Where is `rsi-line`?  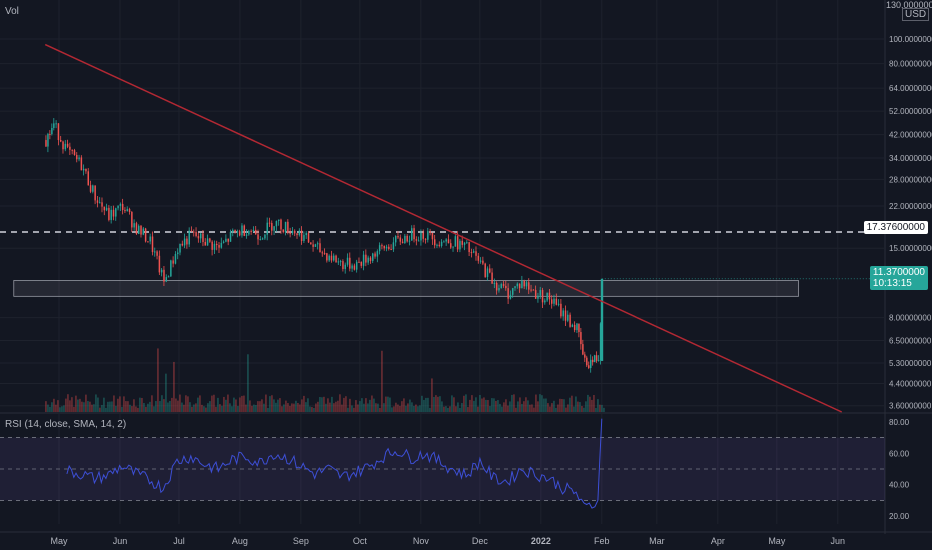
rsi-line is located at coordinates (334, 463).